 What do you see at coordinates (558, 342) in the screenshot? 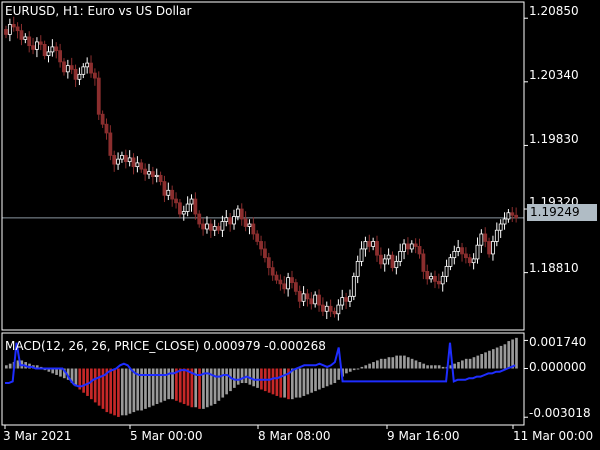
I see `macd-tick: 0.001740` at bounding box center [558, 342].